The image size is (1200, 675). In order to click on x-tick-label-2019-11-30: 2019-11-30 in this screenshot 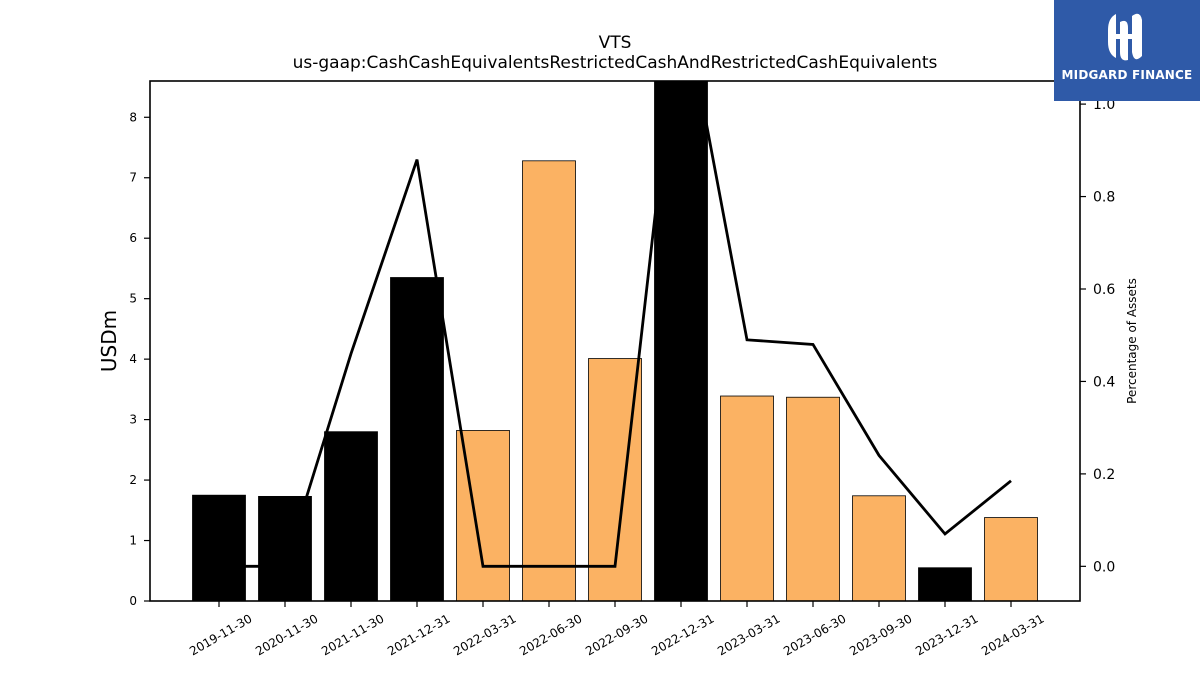, I will do `click(220, 634)`.